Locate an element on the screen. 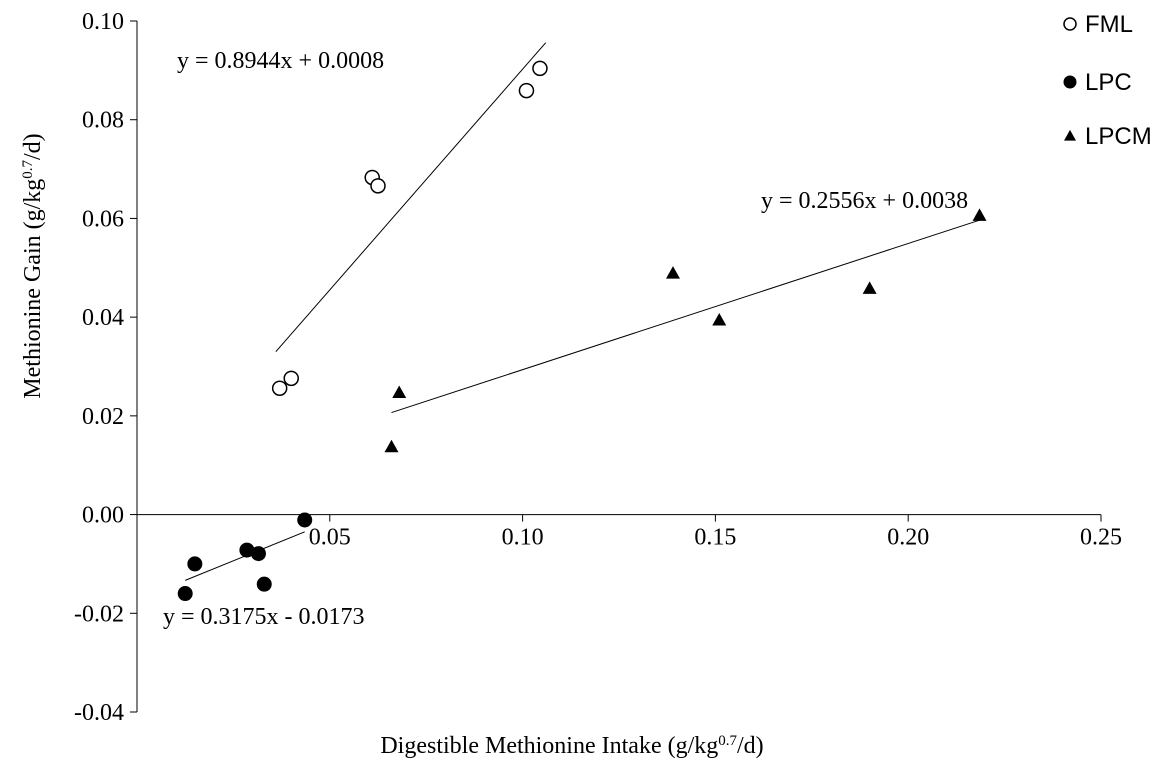  x-axis-title: Digestible Methionine Intake (g/kg0.7/d) is located at coordinates (571, 746).